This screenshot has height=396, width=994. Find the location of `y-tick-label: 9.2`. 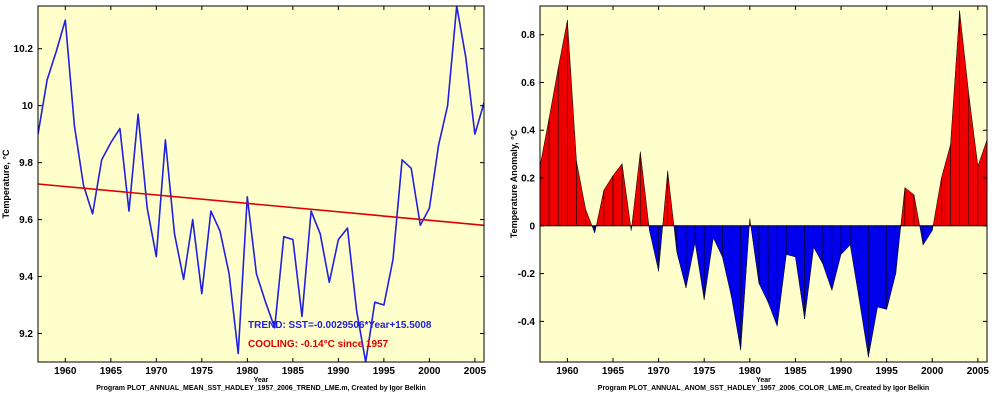

y-tick-label: 9.2 is located at coordinates (26, 334).